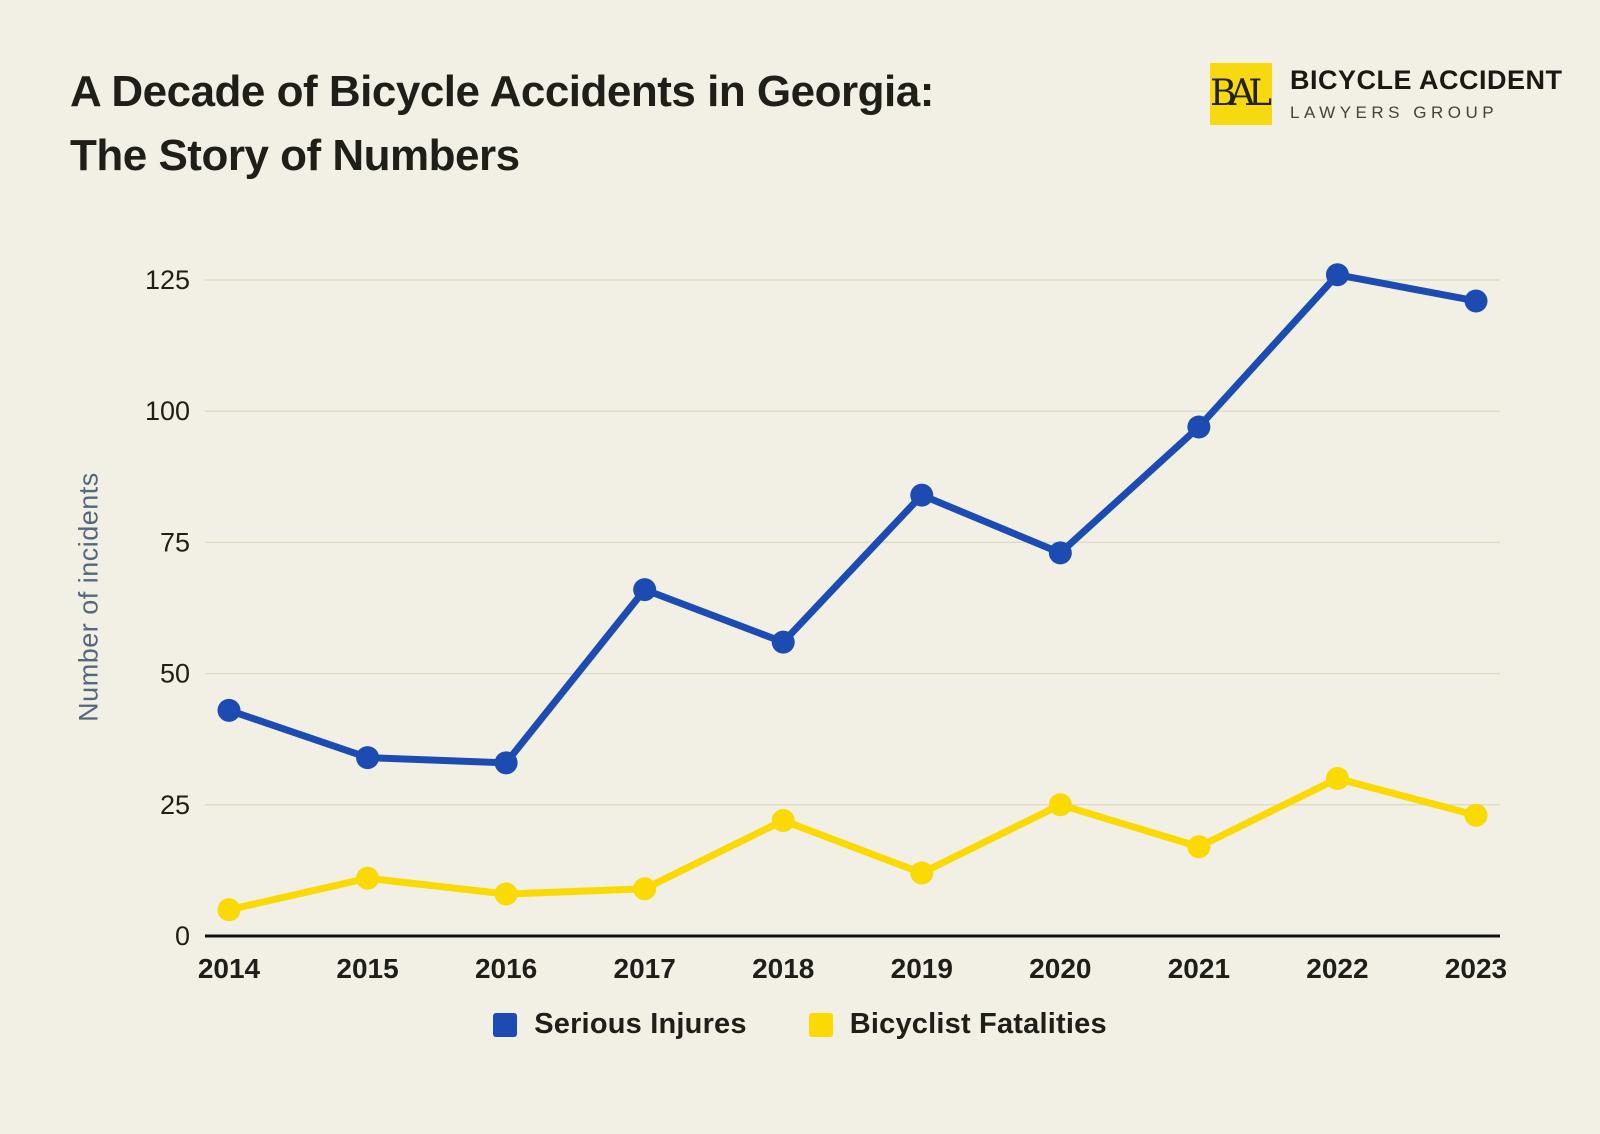  I want to click on legend-swatch-serious-injures, so click(505, 1024).